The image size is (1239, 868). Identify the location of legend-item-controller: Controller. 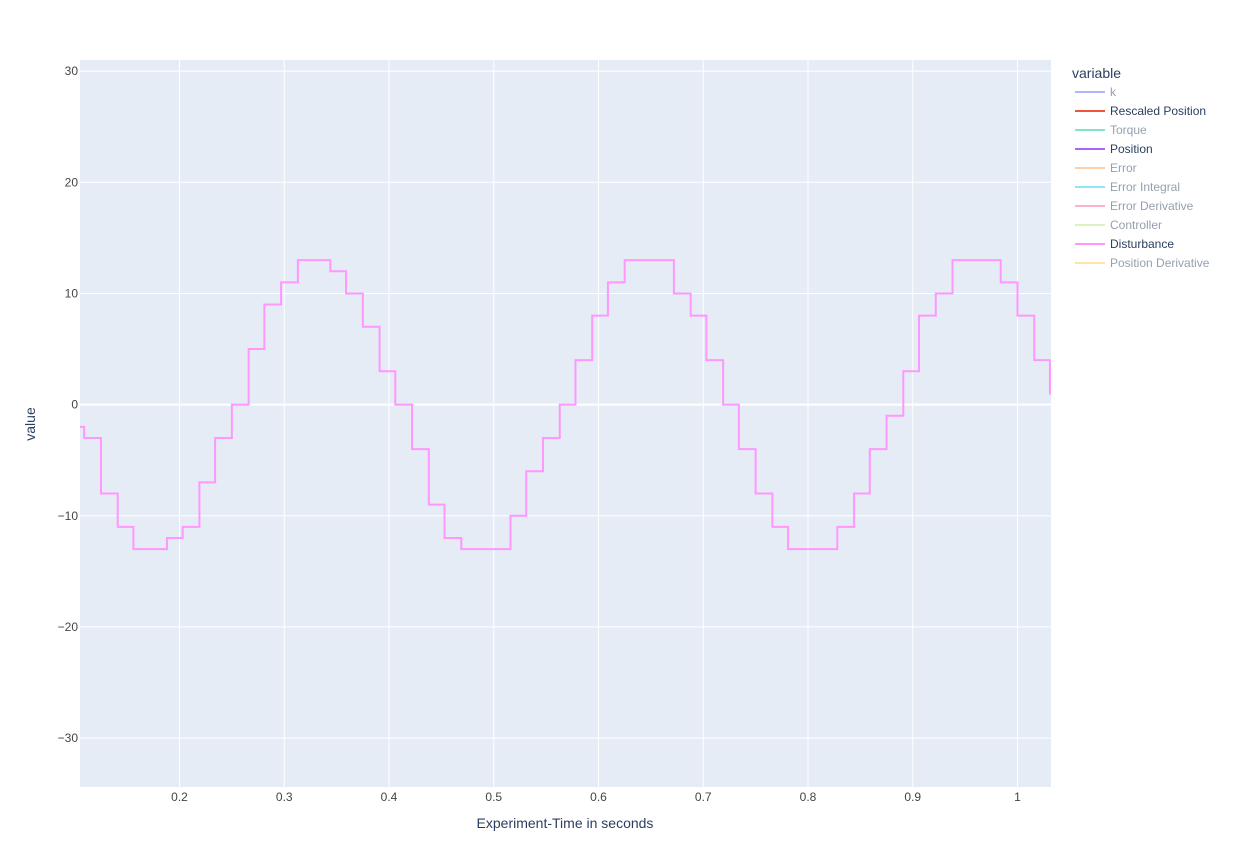
(1118, 225).